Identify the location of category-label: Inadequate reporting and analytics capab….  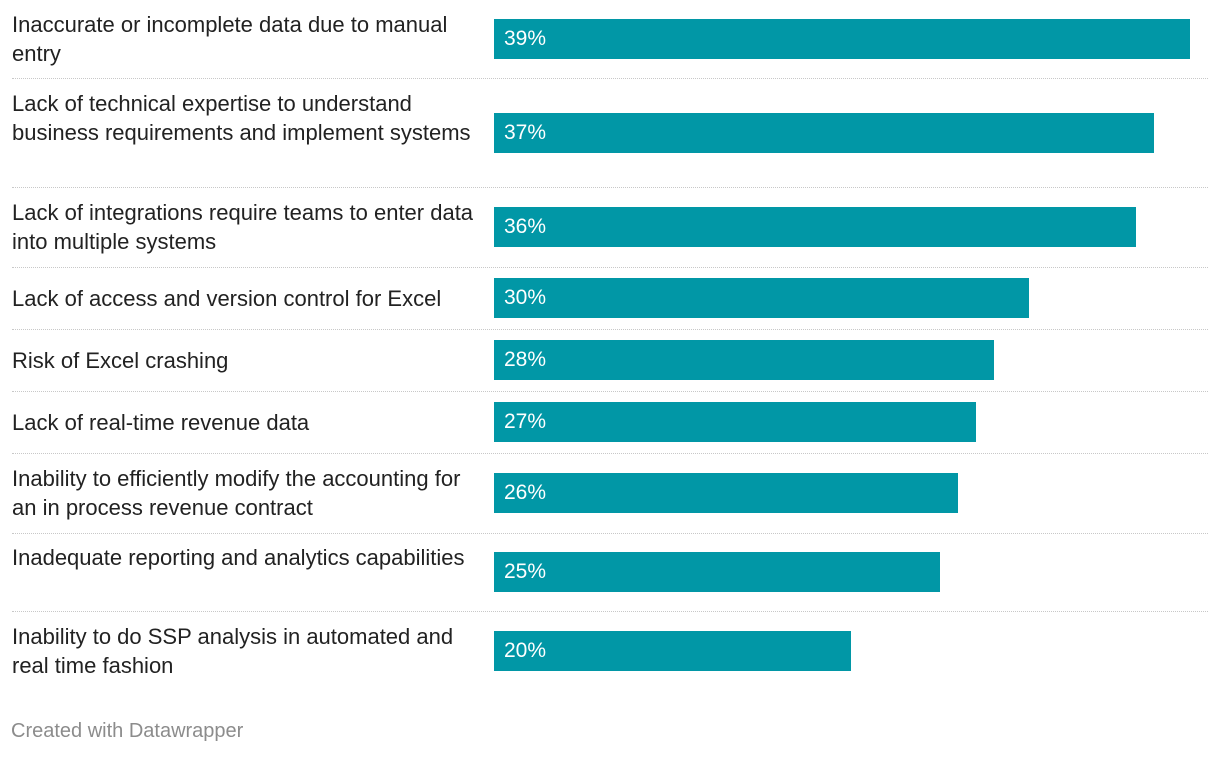
(238, 557).